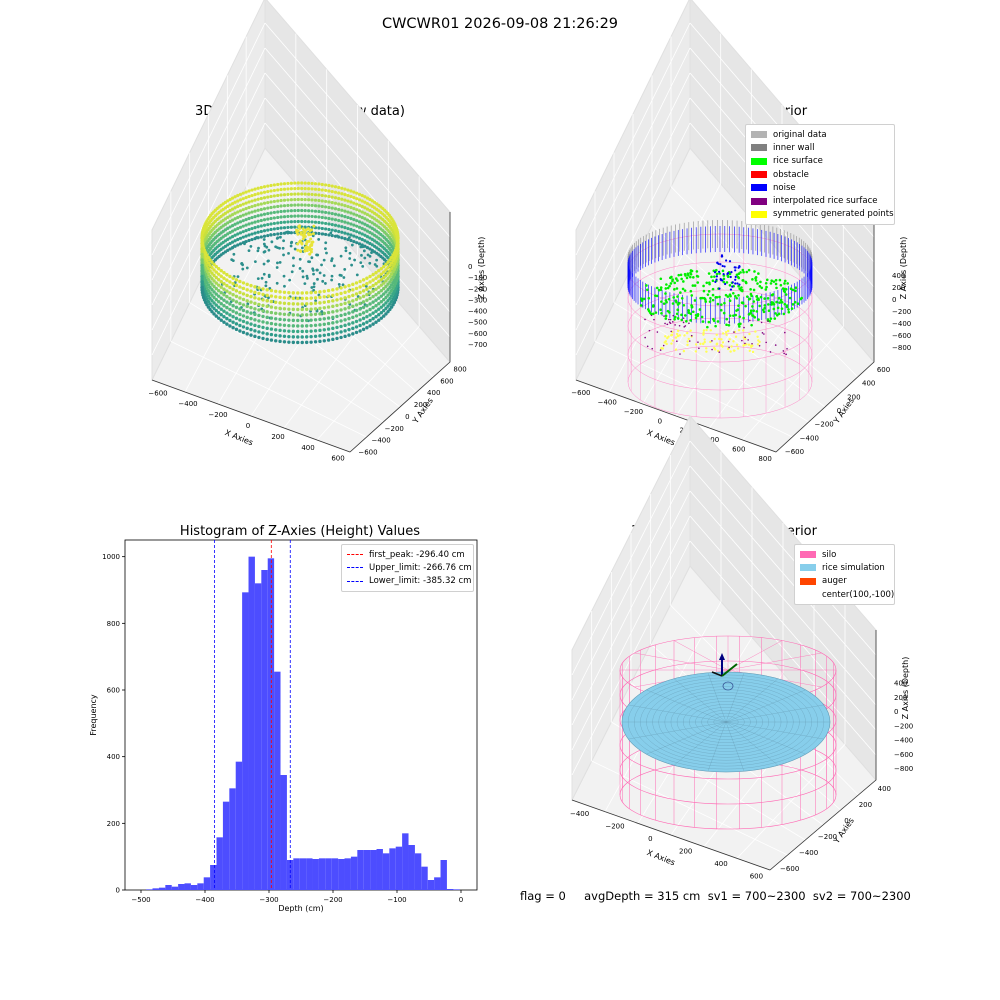  What do you see at coordinates (433, 393) in the screenshot?
I see `raw-y-tick: 400` at bounding box center [433, 393].